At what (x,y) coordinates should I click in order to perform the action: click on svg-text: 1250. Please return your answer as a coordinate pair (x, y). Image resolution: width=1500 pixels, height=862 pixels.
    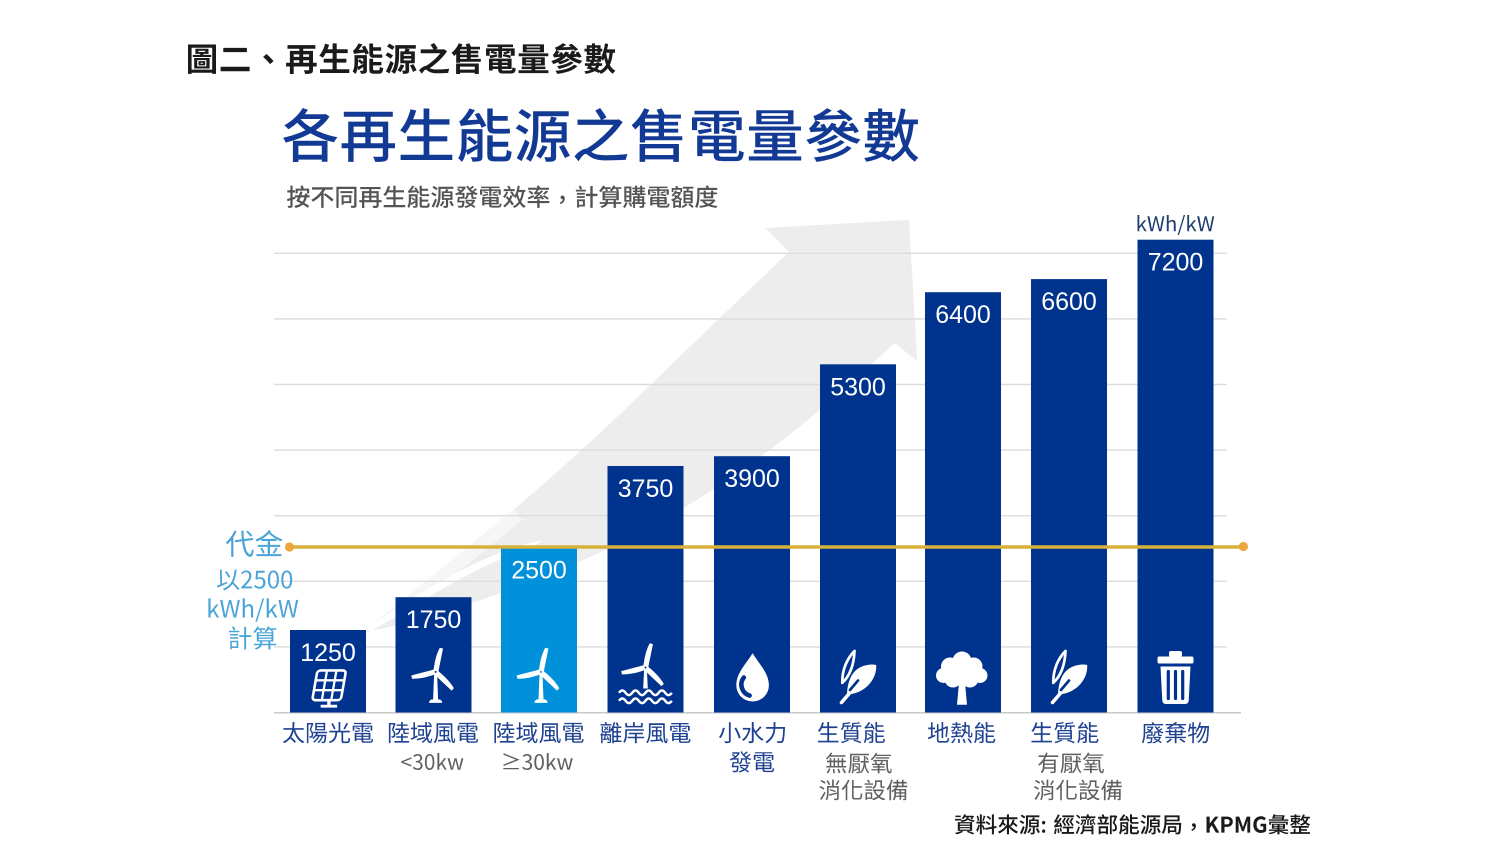
    Looking at the image, I should click on (328, 653).